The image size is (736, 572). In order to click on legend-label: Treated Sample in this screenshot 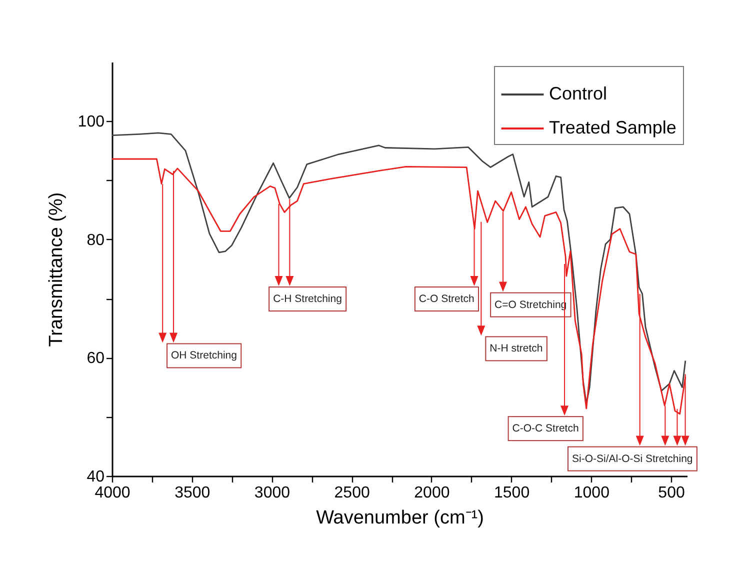, I will do `click(612, 128)`.